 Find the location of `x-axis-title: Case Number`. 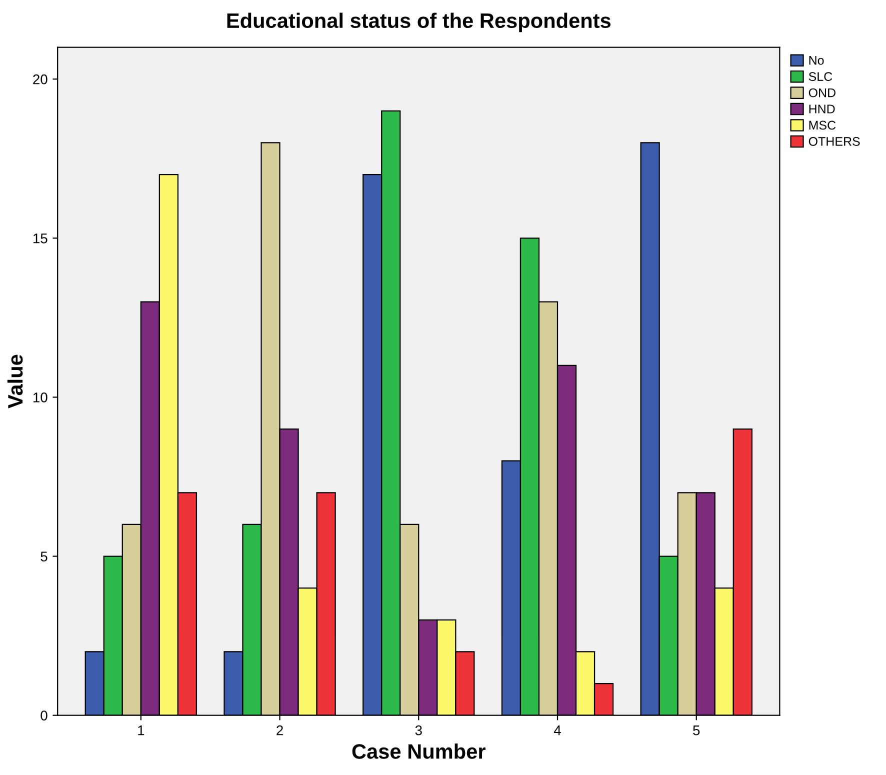

x-axis-title: Case Number is located at coordinates (419, 751).